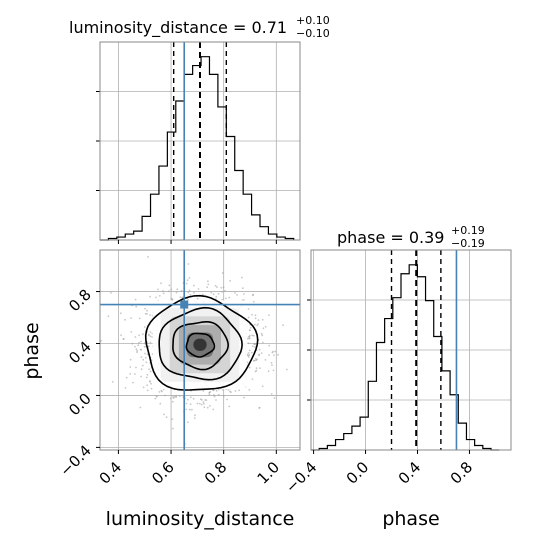 The height and width of the screenshot is (550, 550). What do you see at coordinates (78, 383) in the screenshot?
I see `y-ticks-phase: −0.4 0.0 0.4 0.8` at bounding box center [78, 383].